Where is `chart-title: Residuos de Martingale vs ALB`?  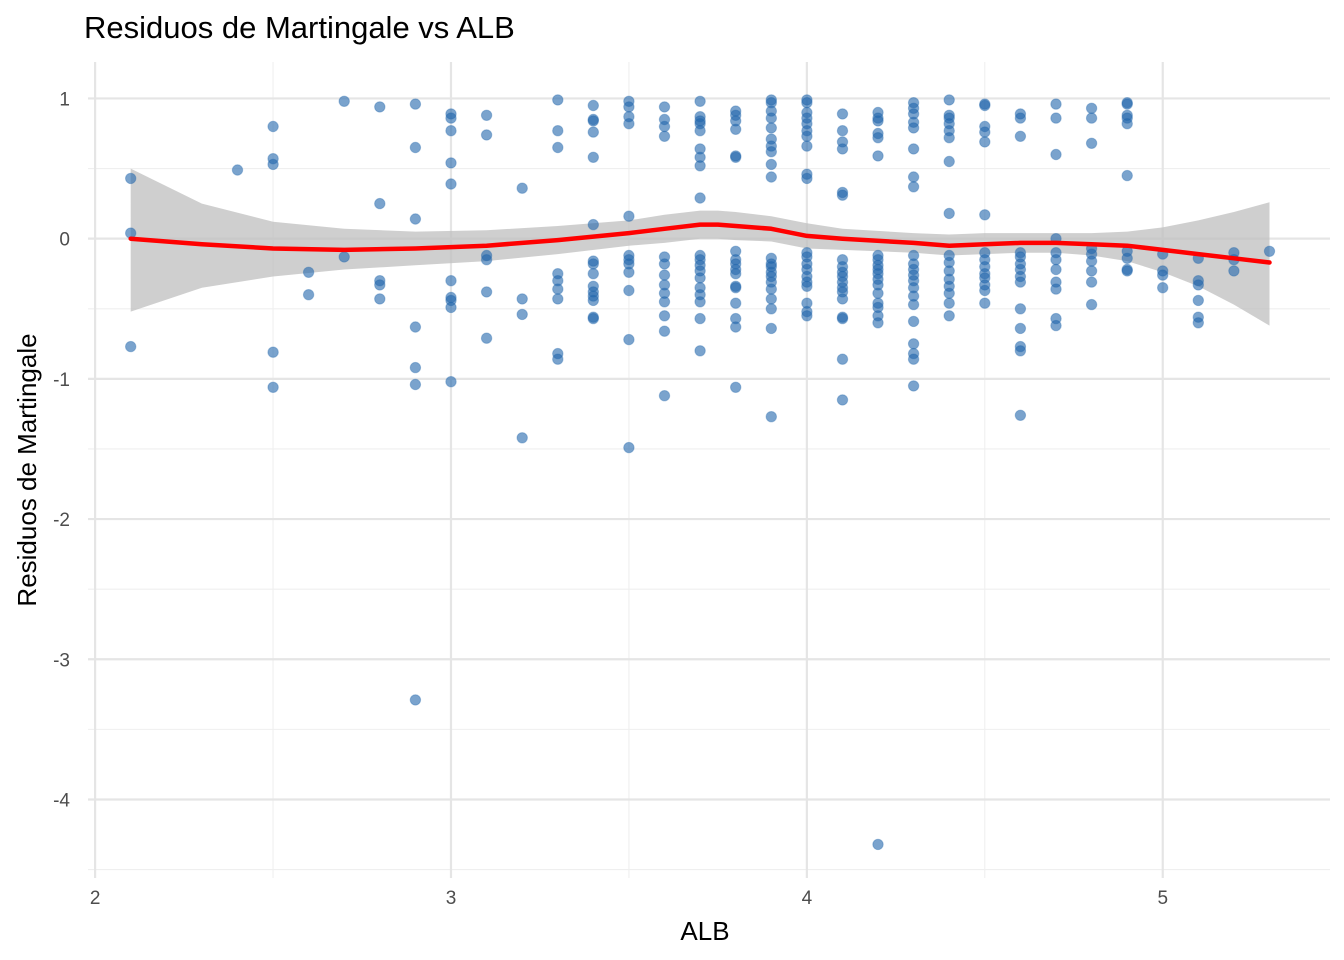 chart-title: Residuos de Martingale vs ALB is located at coordinates (299, 27).